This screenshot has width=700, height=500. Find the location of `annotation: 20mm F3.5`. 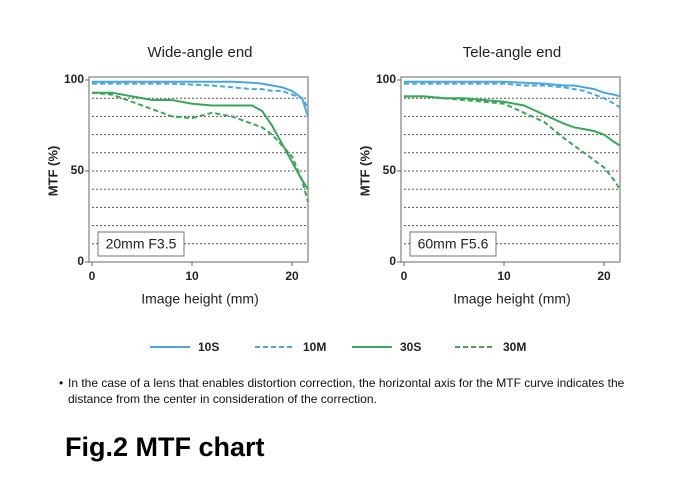

annotation: 20mm F3.5 is located at coordinates (141, 244).